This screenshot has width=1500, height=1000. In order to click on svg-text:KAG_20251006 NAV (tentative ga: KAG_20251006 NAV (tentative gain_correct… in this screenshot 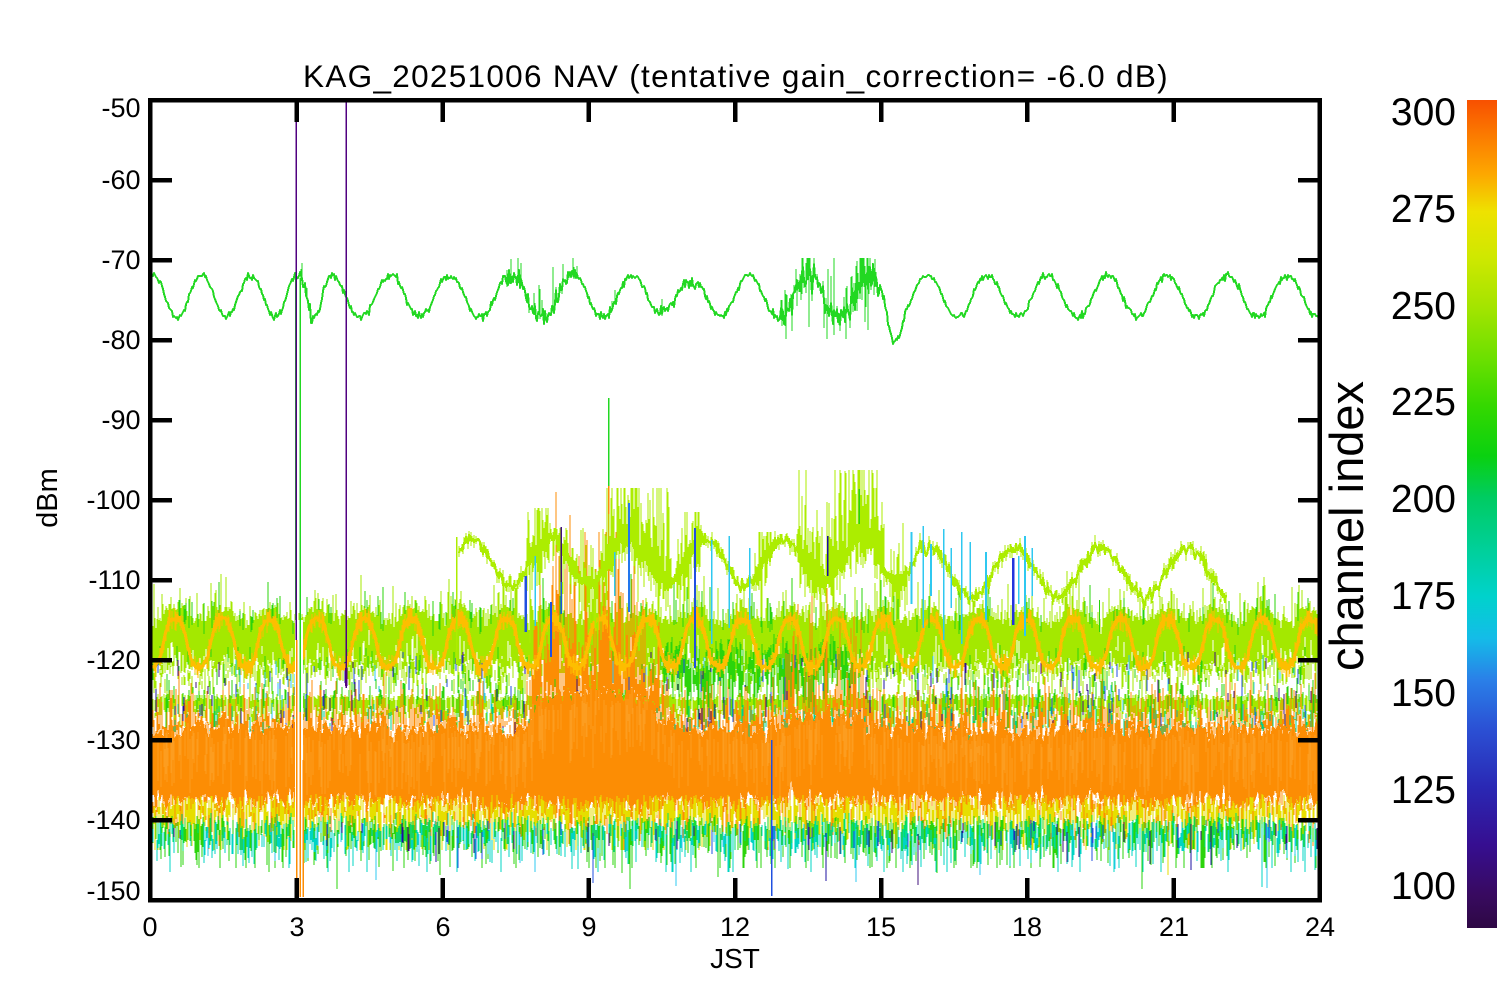, I will do `click(736, 76)`.